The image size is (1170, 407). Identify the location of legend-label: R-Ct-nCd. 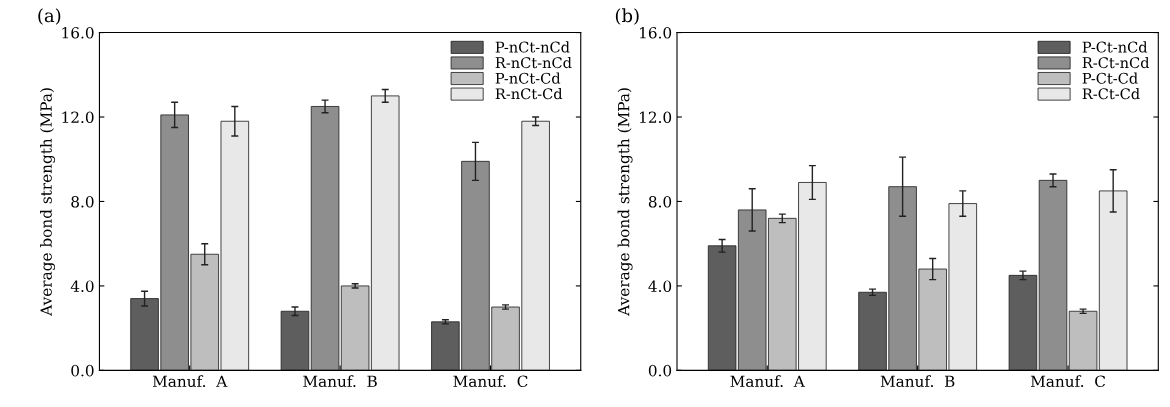
(1116, 62).